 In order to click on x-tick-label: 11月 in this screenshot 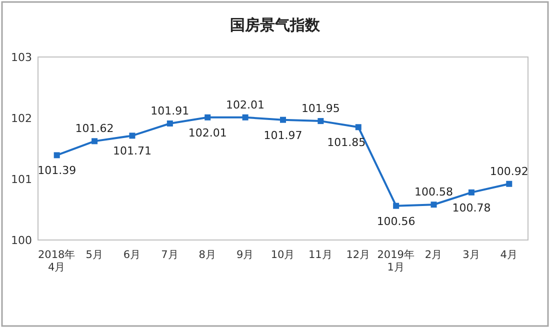, I will do `click(320, 255)`.